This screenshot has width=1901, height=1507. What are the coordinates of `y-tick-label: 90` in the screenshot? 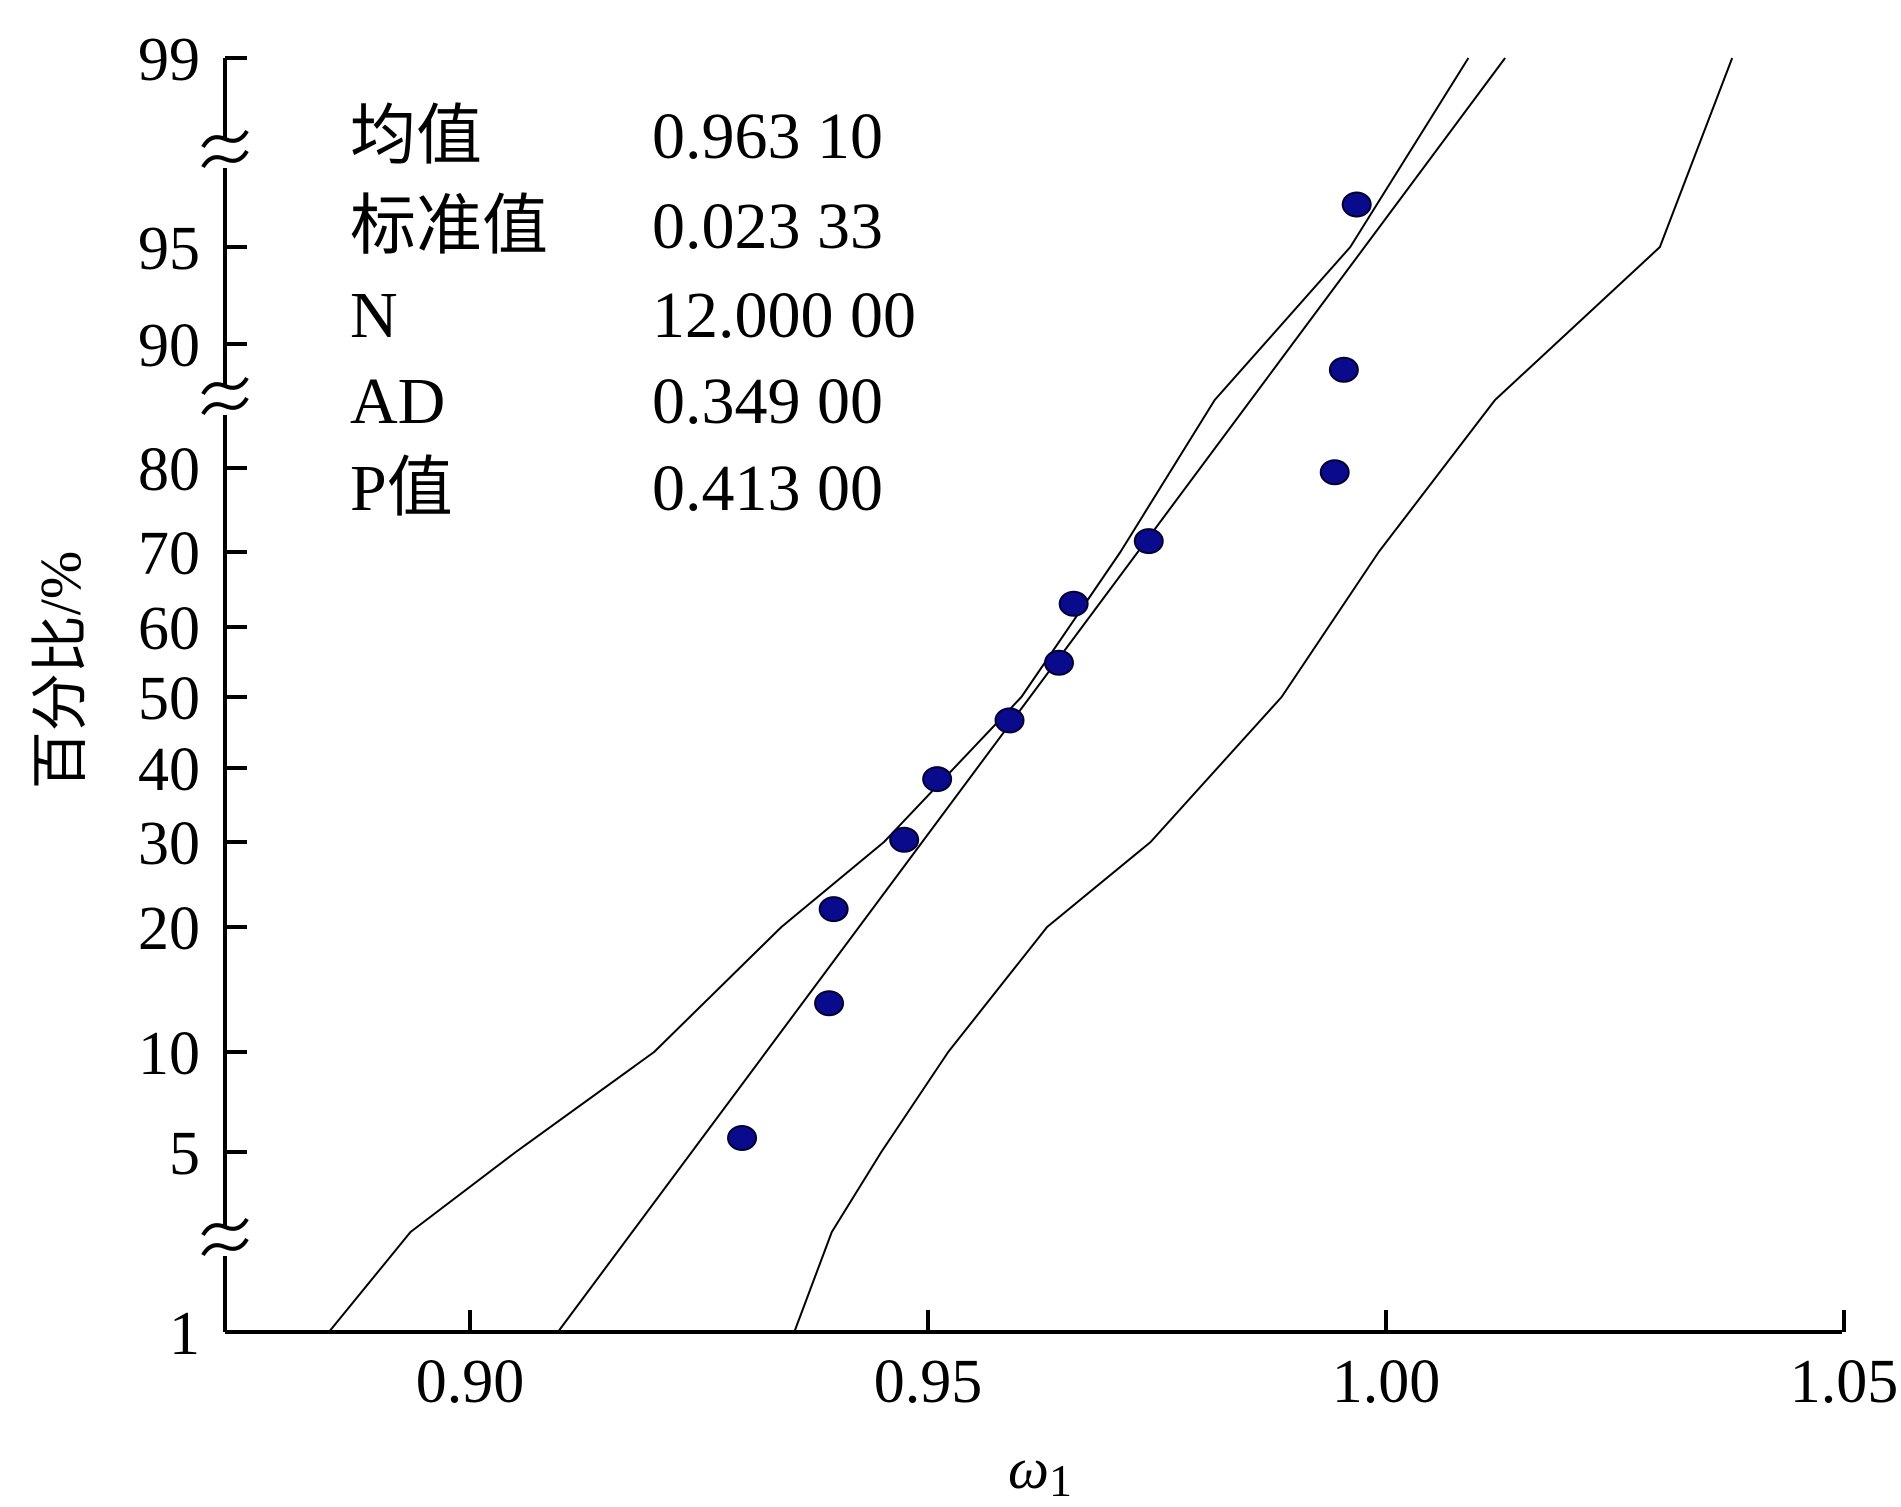 It's located at (169, 346).